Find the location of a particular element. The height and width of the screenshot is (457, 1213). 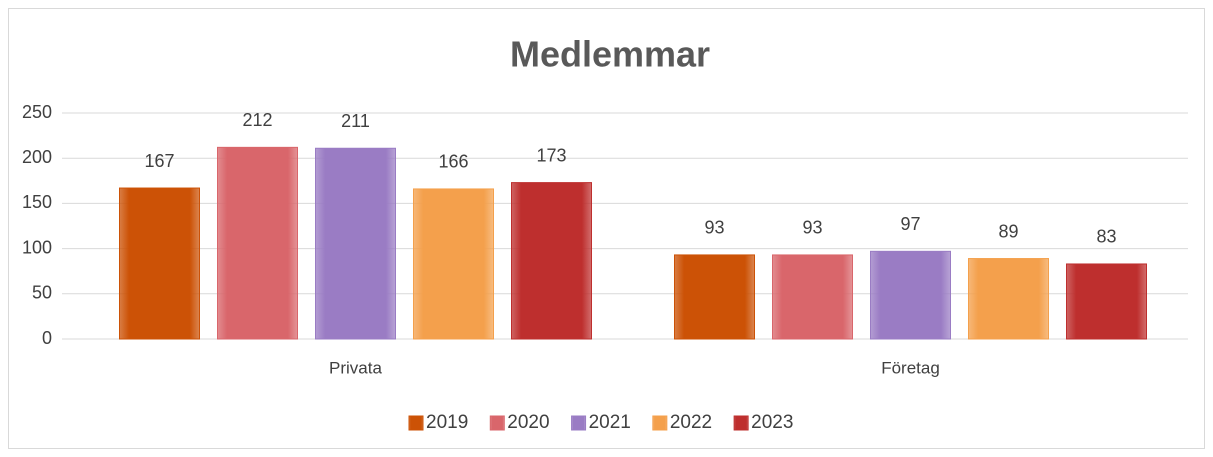

y-tick-label: 0 is located at coordinates (47, 338).